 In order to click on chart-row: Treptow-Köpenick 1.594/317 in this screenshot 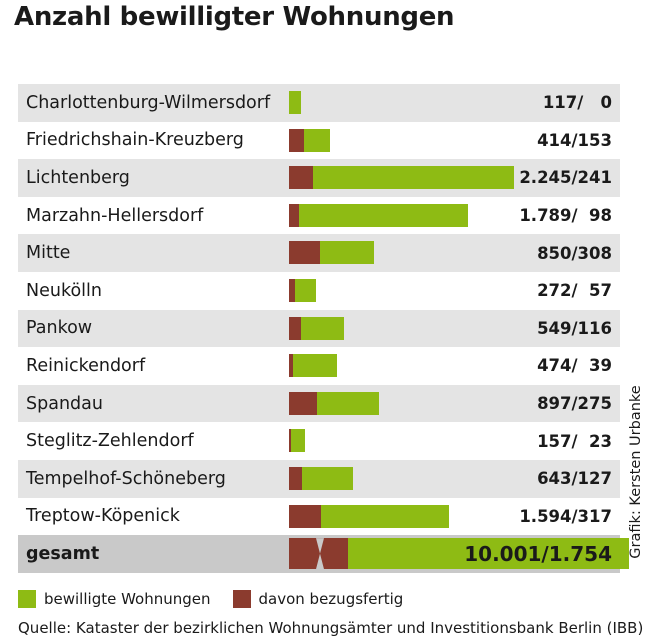, I will do `click(319, 517)`.